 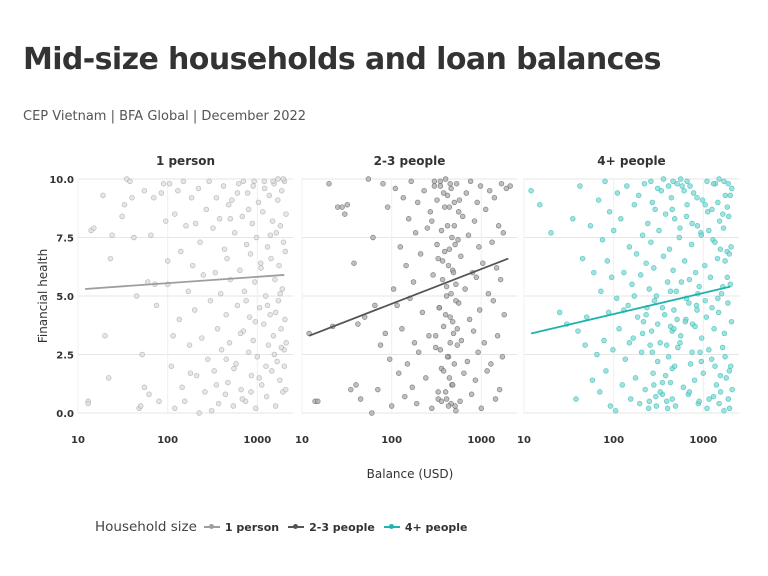 I want to click on chart-title: Mid-size households and loan balances, so click(x=342, y=59).